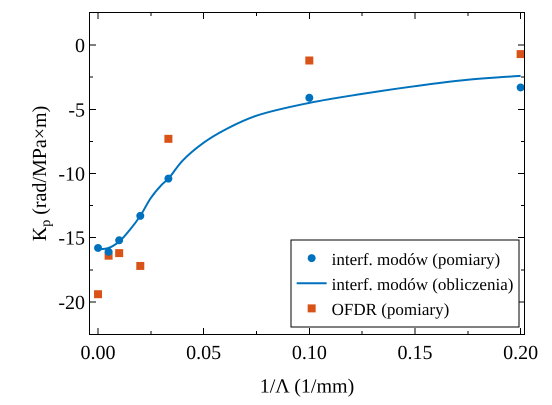  What do you see at coordinates (414, 353) in the screenshot?
I see `x-tick-label: 0.15` at bounding box center [414, 353].